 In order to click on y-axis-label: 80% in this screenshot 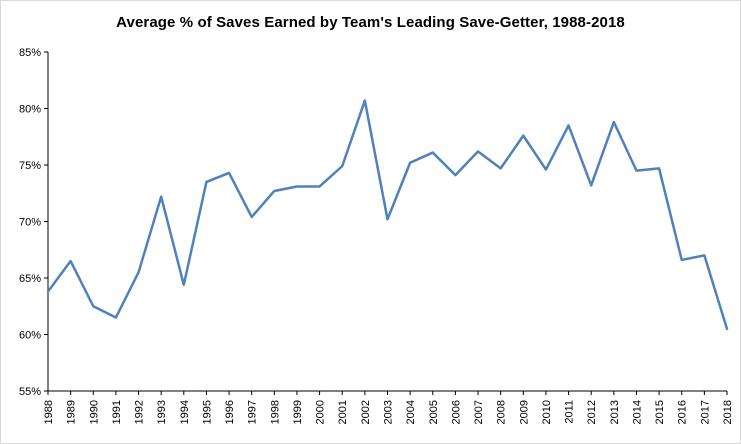, I will do `click(30, 110)`.